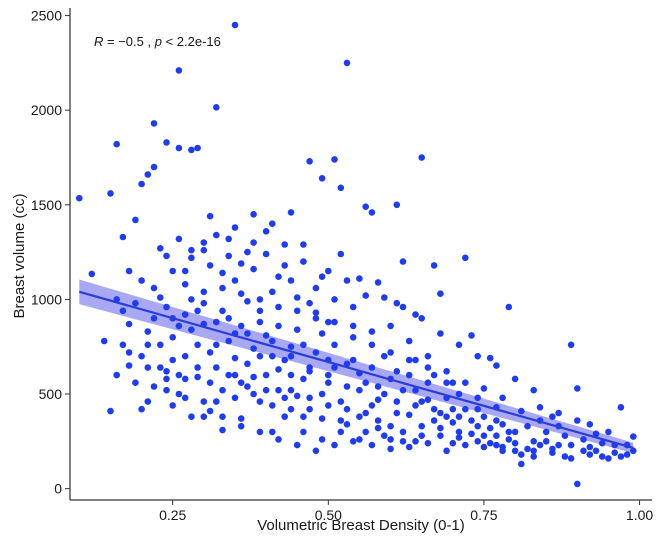  Describe the element at coordinates (58, 489) in the screenshot. I see `y-tick-label-0: 0` at that location.